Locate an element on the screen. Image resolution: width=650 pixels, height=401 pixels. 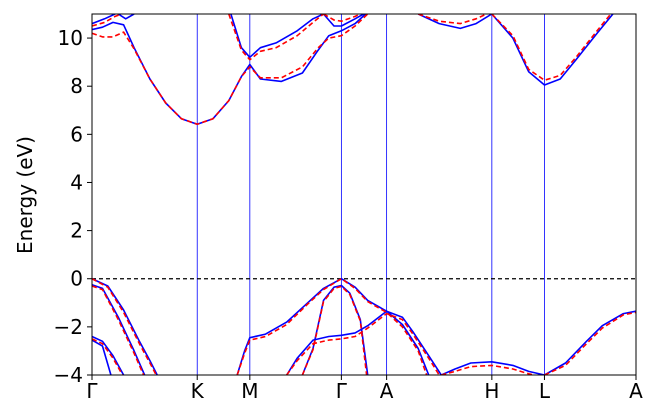
y-tick-label: 10 is located at coordinates (70, 38).